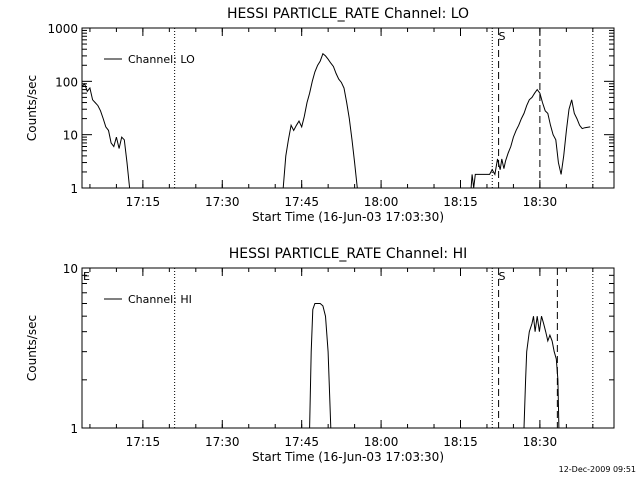 This screenshot has height=480, width=640. Describe the element at coordinates (62, 29) in the screenshot. I see `y-tick-label: 1000` at that location.